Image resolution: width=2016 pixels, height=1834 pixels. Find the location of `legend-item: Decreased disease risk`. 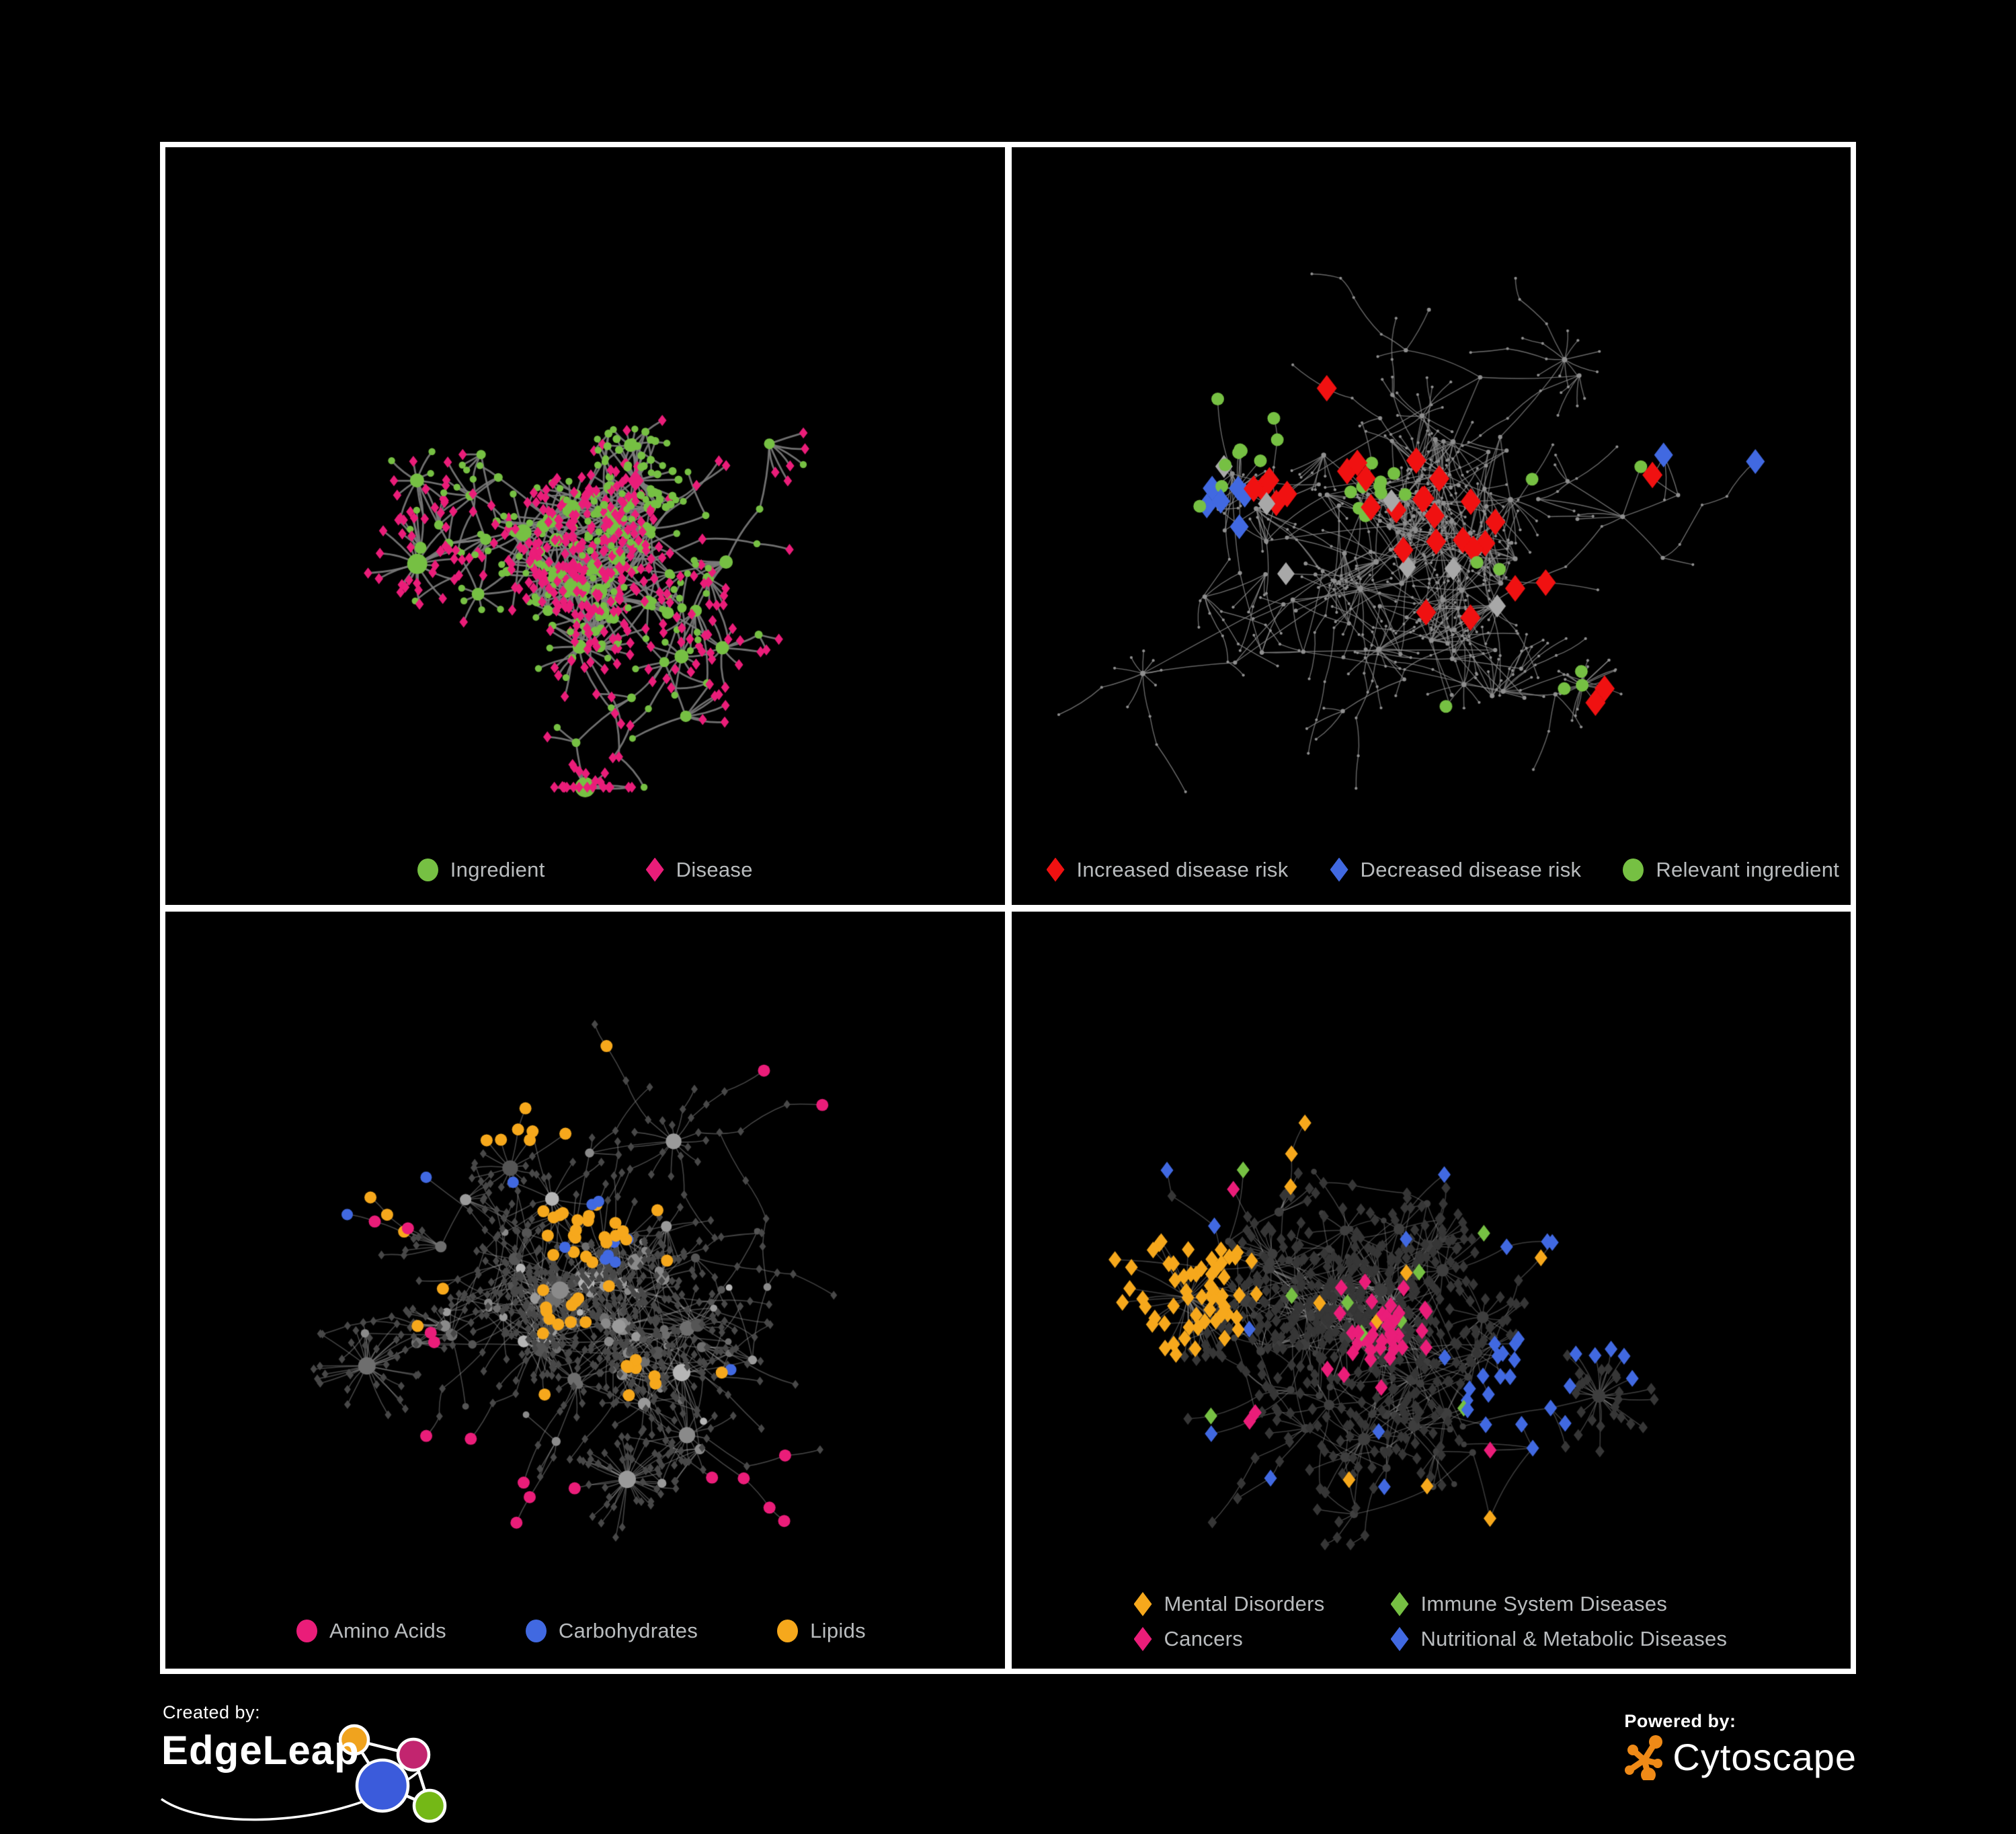

legend-item: Decreased disease risk is located at coordinates (1456, 869).